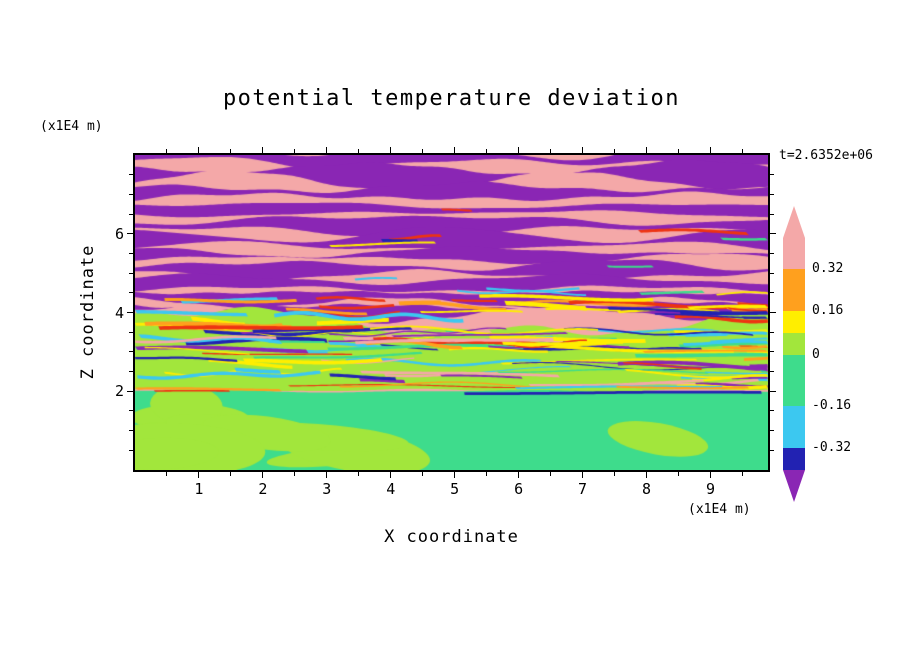 The height and width of the screenshot is (654, 904). Describe the element at coordinates (391, 489) in the screenshot. I see `x-tick-label: 4` at that location.